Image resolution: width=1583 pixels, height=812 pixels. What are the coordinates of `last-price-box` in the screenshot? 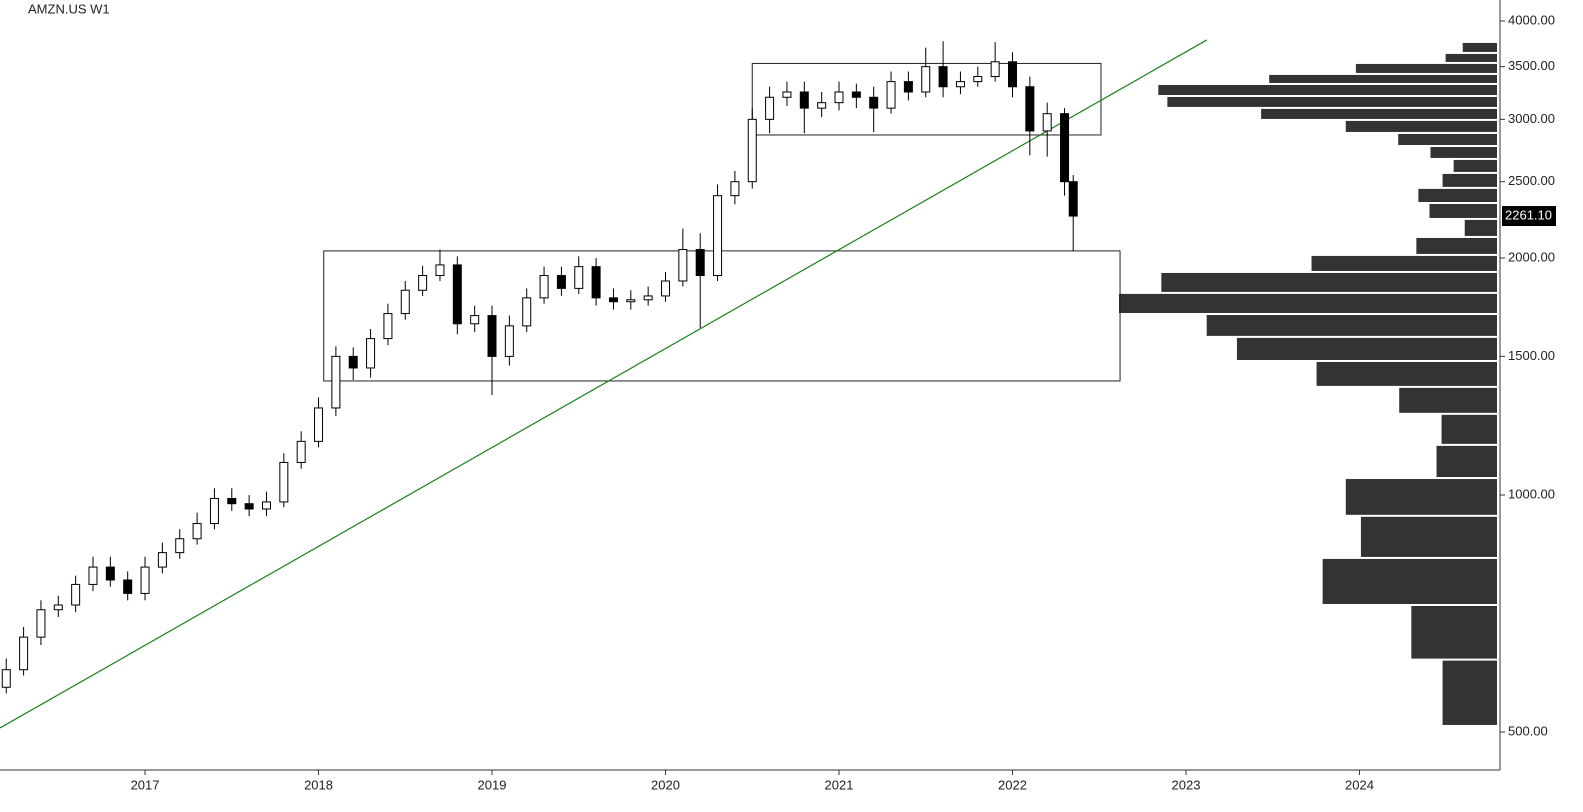 It's located at (1529, 216).